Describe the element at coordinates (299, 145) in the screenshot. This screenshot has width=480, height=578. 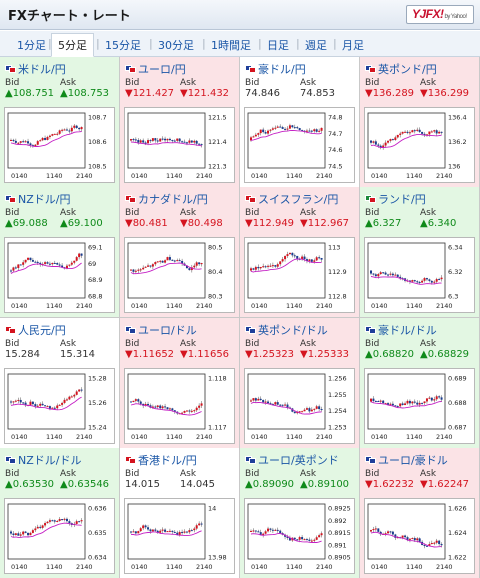
I see `mini-chart: 74.8 74.7 74.6 74.5 0140 1140 2140` at that location.